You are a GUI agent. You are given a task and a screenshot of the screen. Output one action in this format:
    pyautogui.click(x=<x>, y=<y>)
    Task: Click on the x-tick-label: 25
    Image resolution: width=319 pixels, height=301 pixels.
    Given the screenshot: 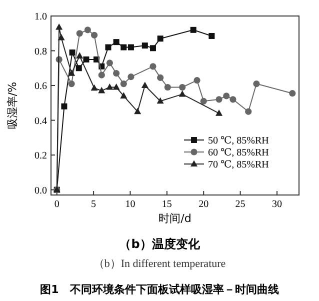 What is the action you would take?
    pyautogui.click(x=240, y=204)
    